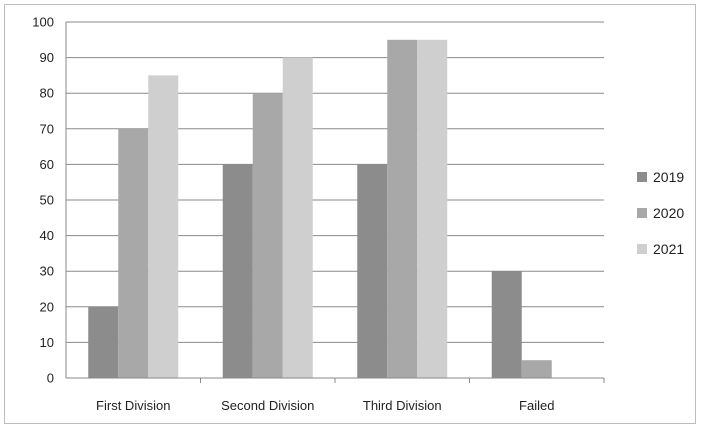 Image resolution: width=704 pixels, height=431 pixels. Describe the element at coordinates (47, 200) in the screenshot. I see `y-tick-label: 50` at that location.